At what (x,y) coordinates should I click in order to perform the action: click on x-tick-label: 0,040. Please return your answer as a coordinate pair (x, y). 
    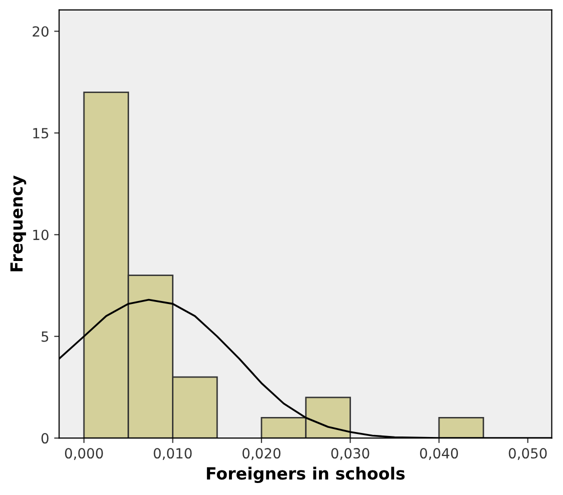
    Looking at the image, I should click on (439, 454).